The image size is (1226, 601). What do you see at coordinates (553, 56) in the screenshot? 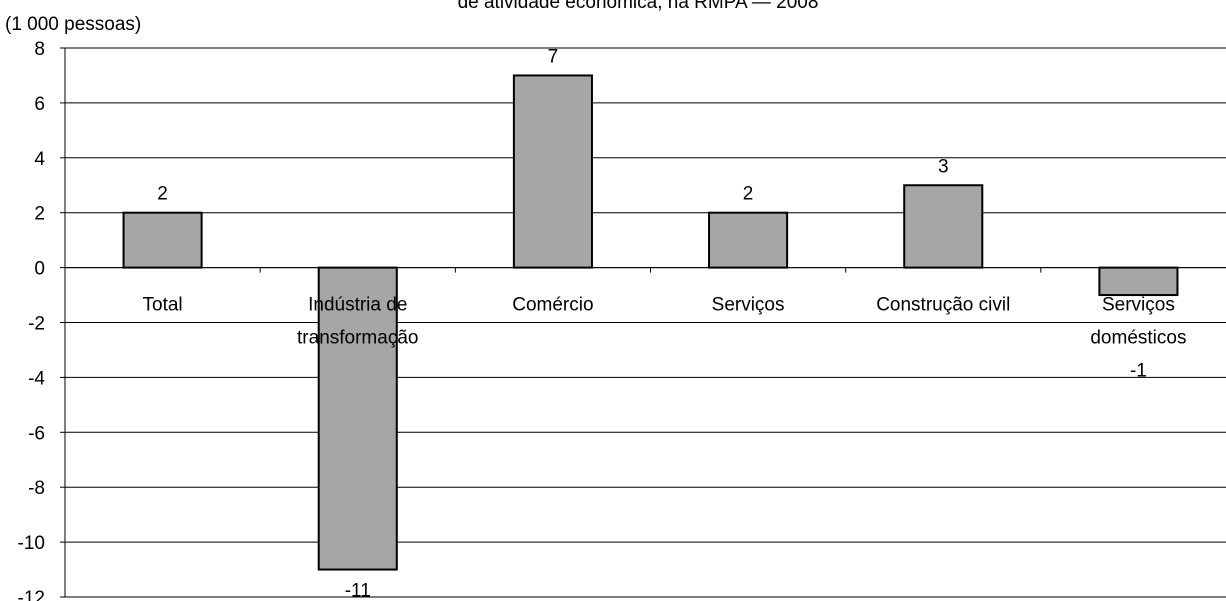
I see `data-label: 7` at bounding box center [553, 56].